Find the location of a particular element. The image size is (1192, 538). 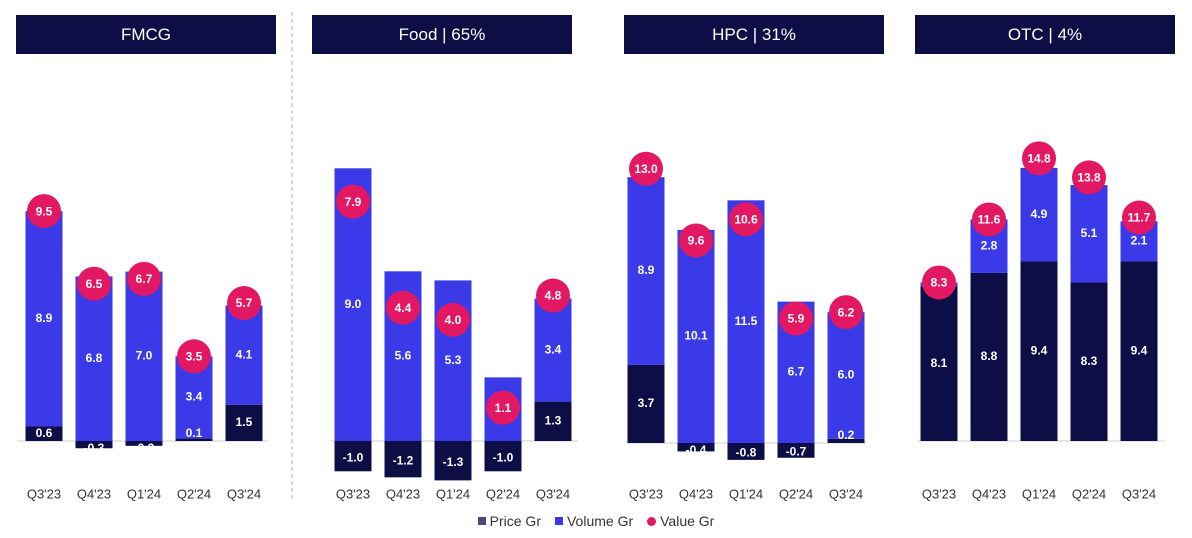

fmcg-value-label: 6.7 is located at coordinates (144, 279).